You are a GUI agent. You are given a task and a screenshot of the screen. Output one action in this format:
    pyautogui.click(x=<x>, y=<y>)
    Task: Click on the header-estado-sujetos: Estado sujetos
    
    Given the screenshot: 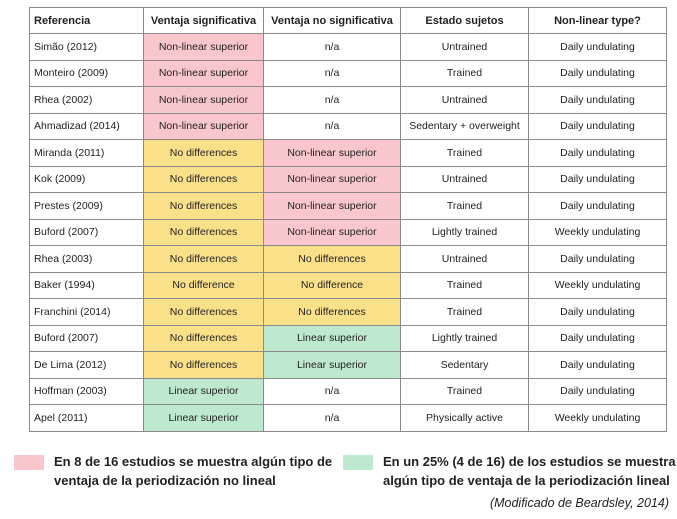 What is the action you would take?
    pyautogui.click(x=464, y=20)
    